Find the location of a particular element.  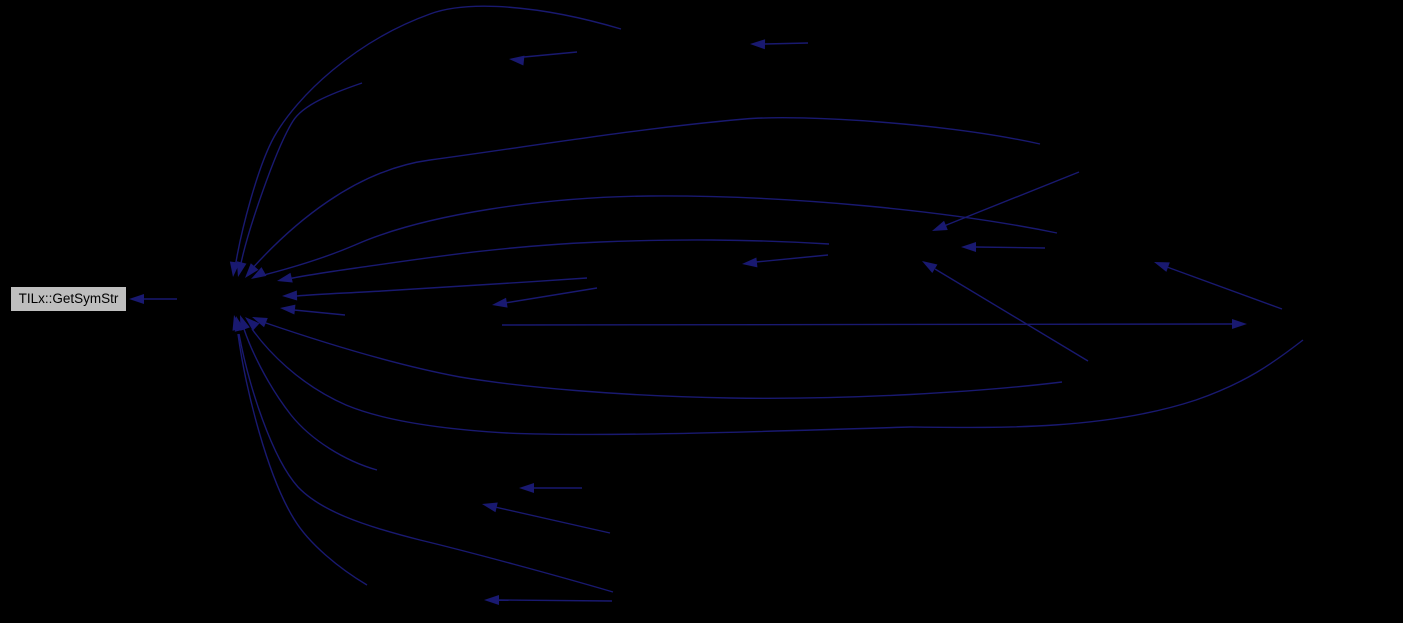

edge-nb8-to-hub is located at coordinates (302, 459).